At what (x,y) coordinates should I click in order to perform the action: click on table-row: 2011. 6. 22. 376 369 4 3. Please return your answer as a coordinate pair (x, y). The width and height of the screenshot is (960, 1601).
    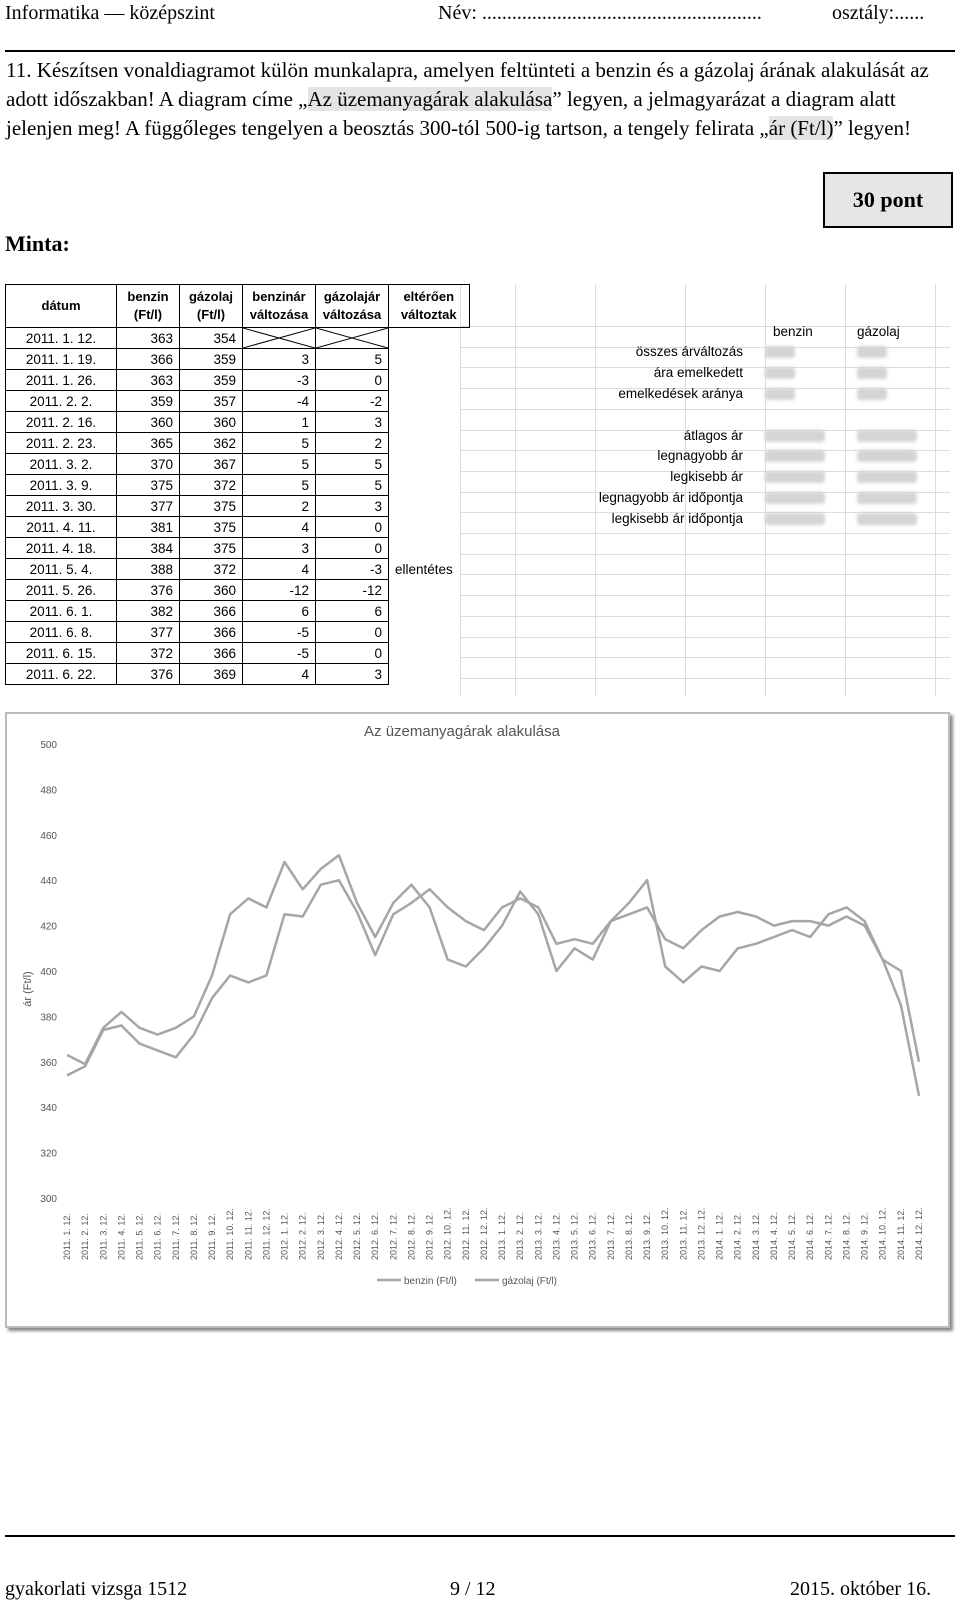
    Looking at the image, I should click on (237, 674).